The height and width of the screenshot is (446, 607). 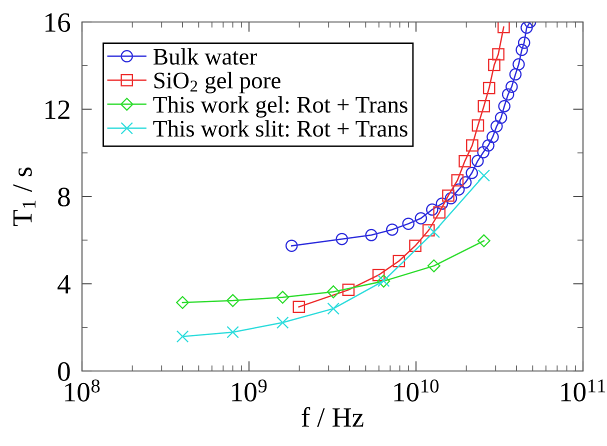 What do you see at coordinates (64, 197) in the screenshot?
I see `y-tick-label: 8` at bounding box center [64, 197].